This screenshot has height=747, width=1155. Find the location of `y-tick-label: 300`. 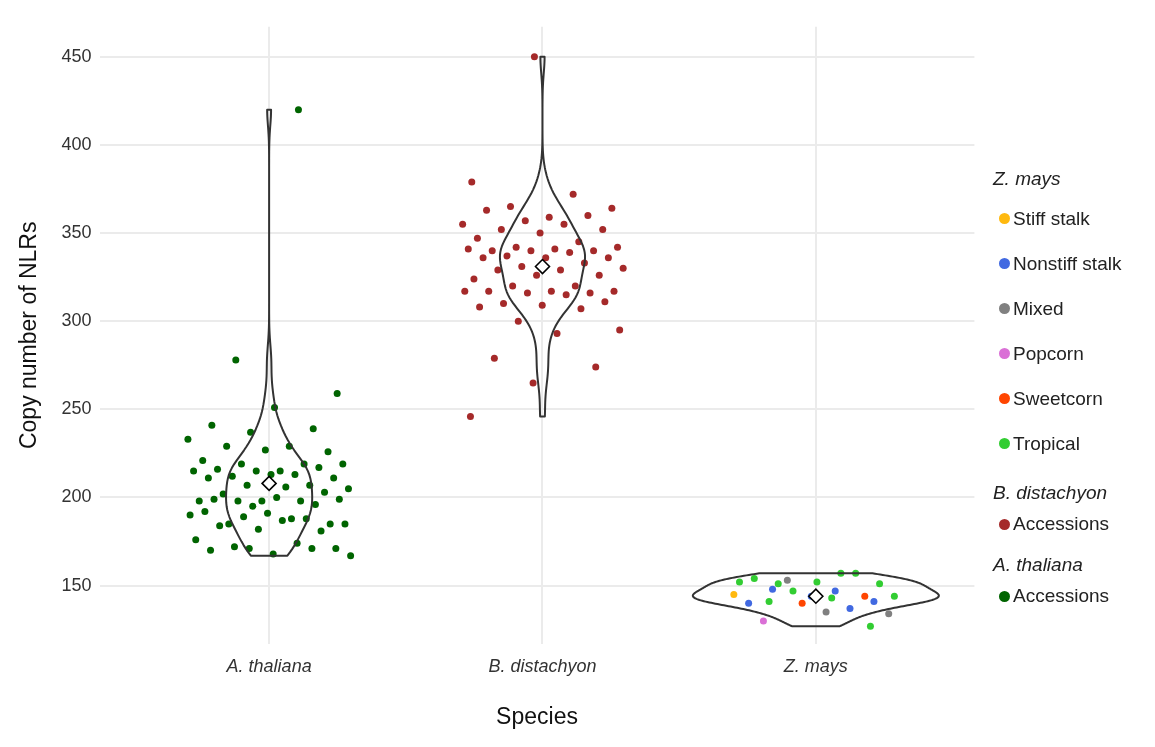

y-tick-label: 300 is located at coordinates (76, 320).